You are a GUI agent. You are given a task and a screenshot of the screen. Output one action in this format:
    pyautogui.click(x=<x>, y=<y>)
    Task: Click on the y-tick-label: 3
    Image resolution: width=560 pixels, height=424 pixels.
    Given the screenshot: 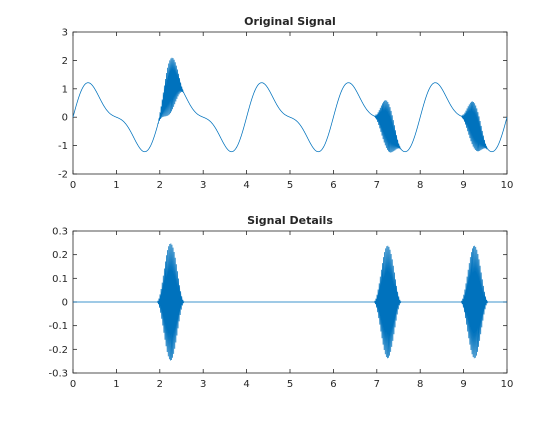 What is the action you would take?
    pyautogui.click(x=65, y=33)
    